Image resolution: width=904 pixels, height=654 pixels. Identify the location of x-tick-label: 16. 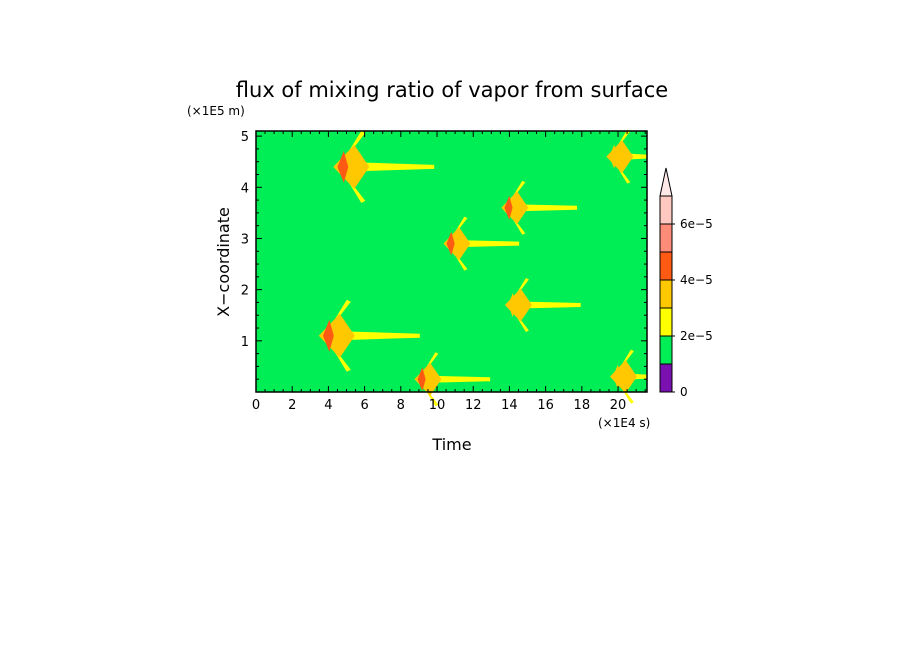
(545, 405).